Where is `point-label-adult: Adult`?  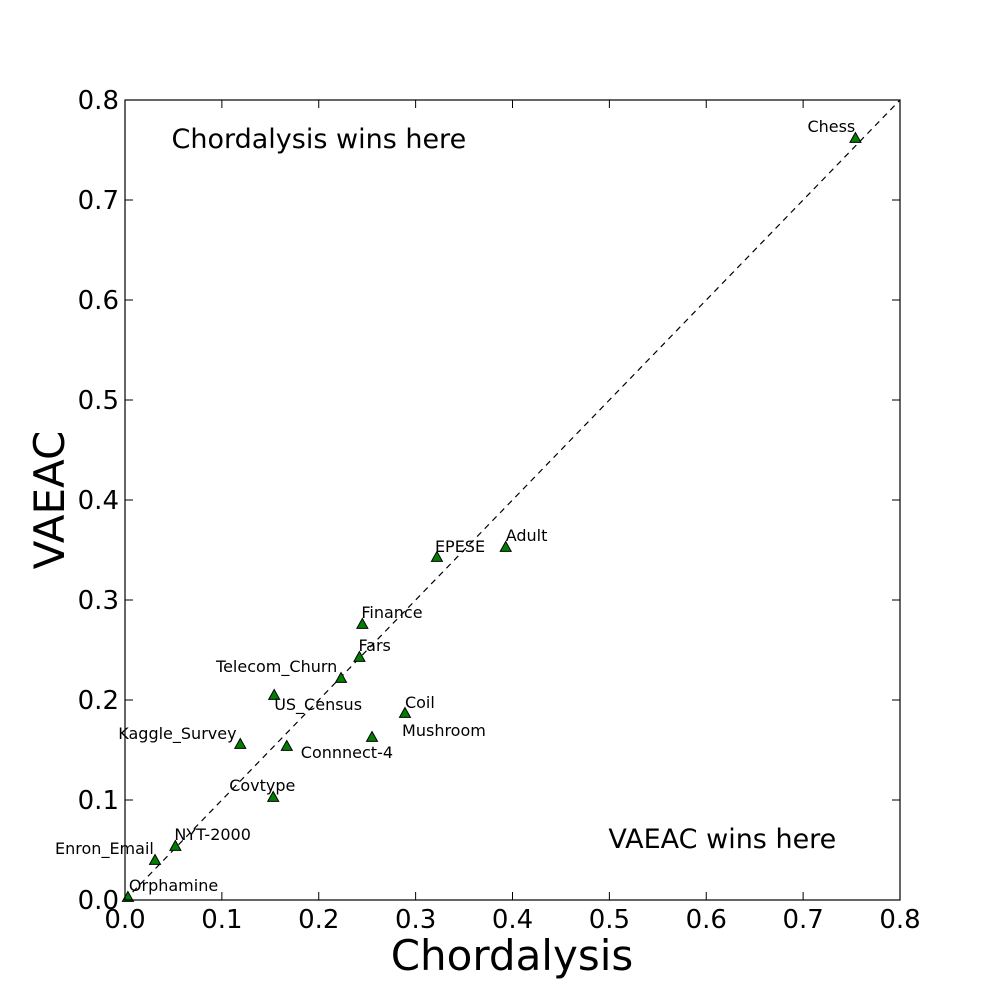 point-label-adult: Adult is located at coordinates (527, 535).